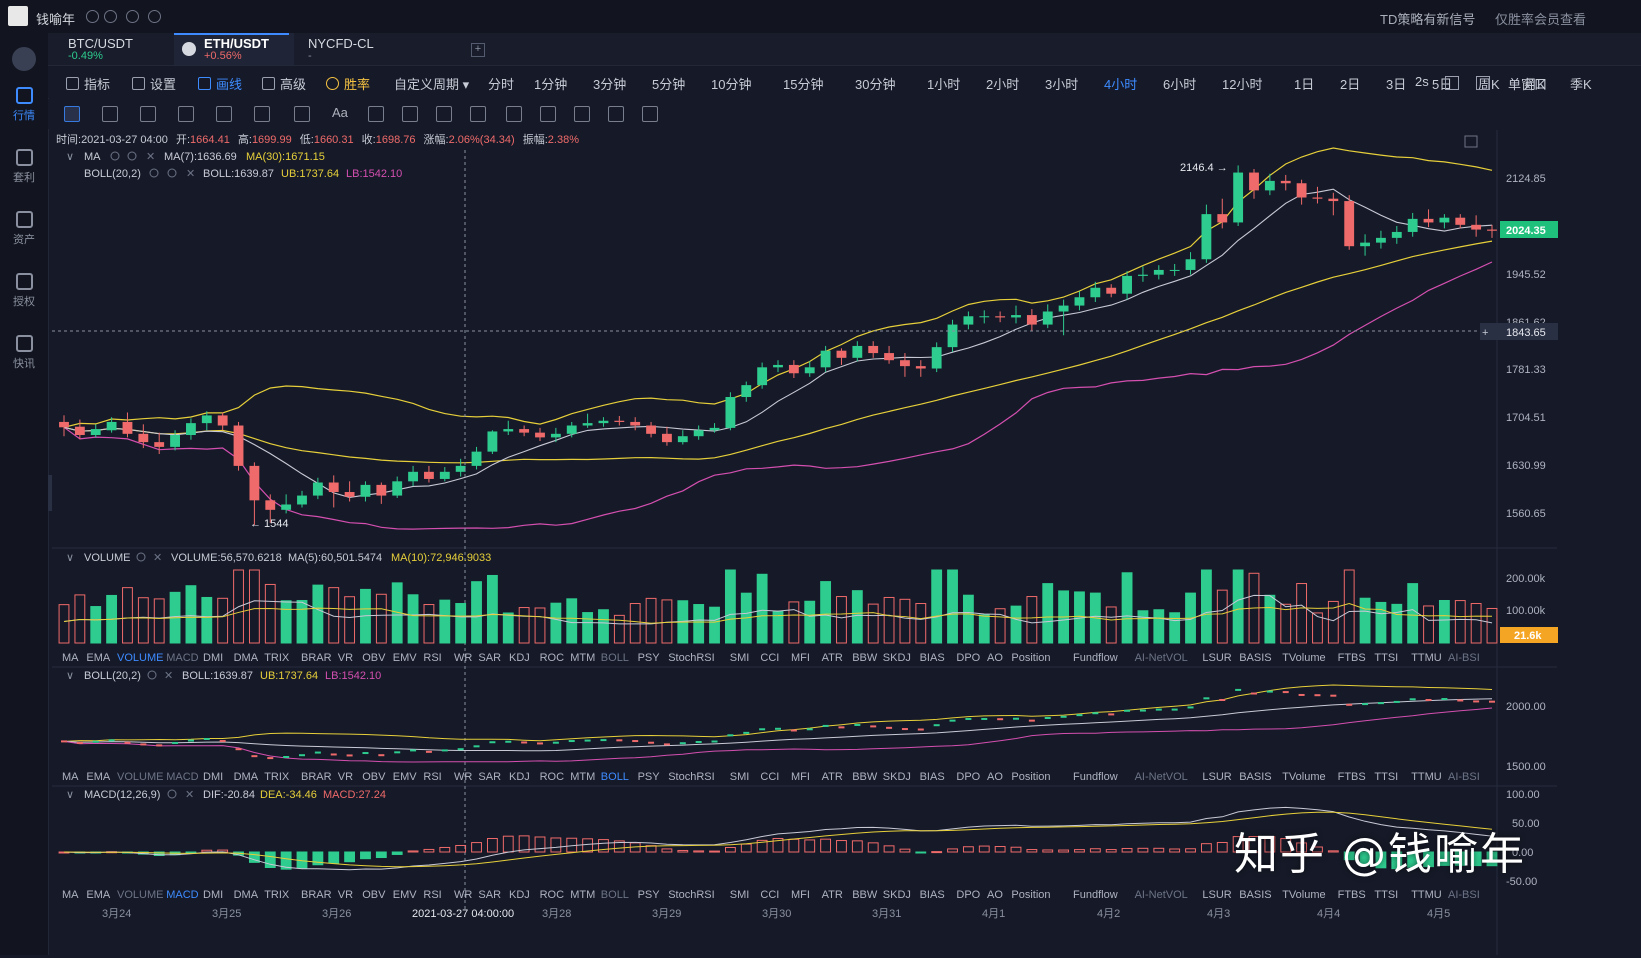 The height and width of the screenshot is (958, 1641). I want to click on indicator-tab-basis: BASIS, so click(1255, 777).